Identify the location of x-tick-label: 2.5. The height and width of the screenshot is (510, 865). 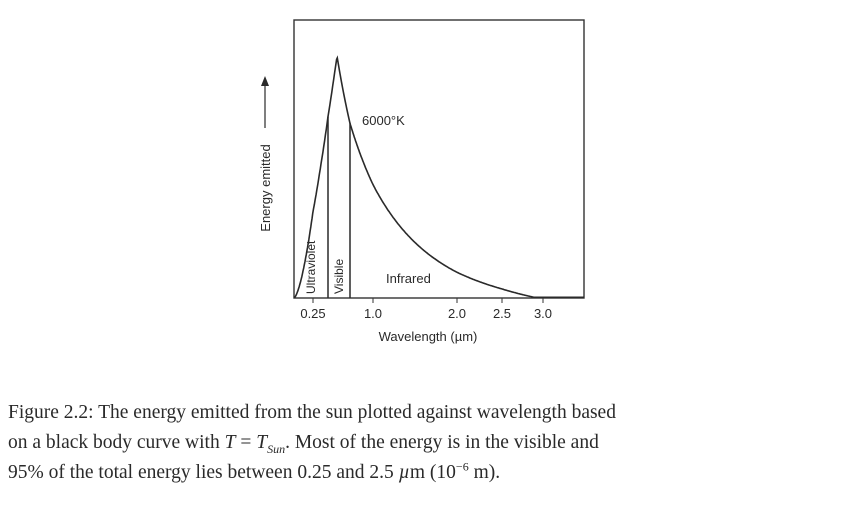
(502, 313).